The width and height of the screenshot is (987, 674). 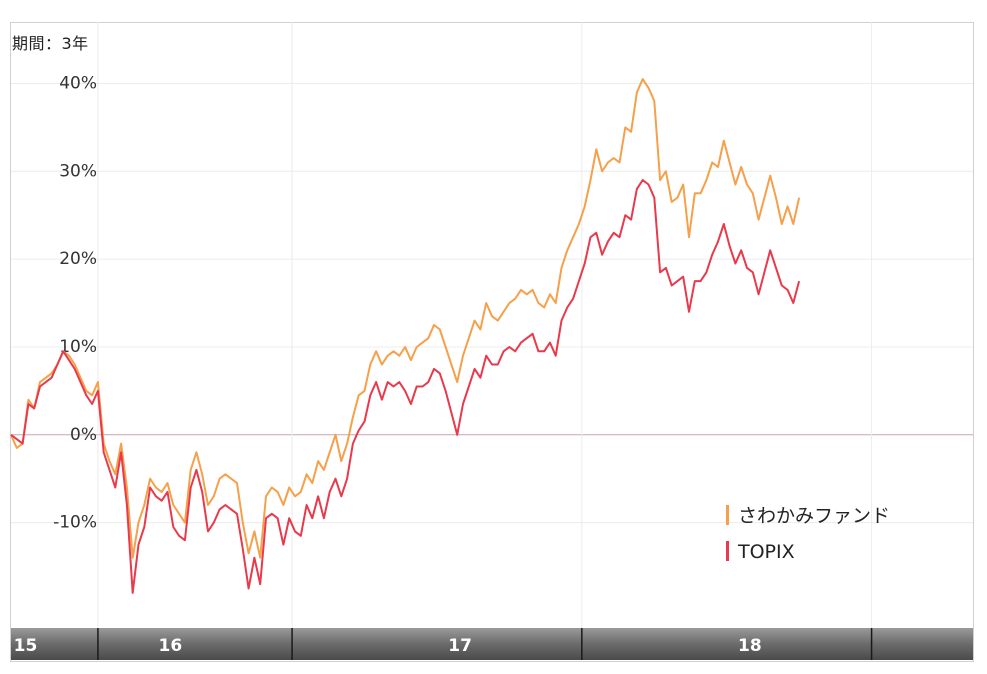 What do you see at coordinates (808, 534) in the screenshot?
I see `legend: さわかみファンド TOPIX` at bounding box center [808, 534].